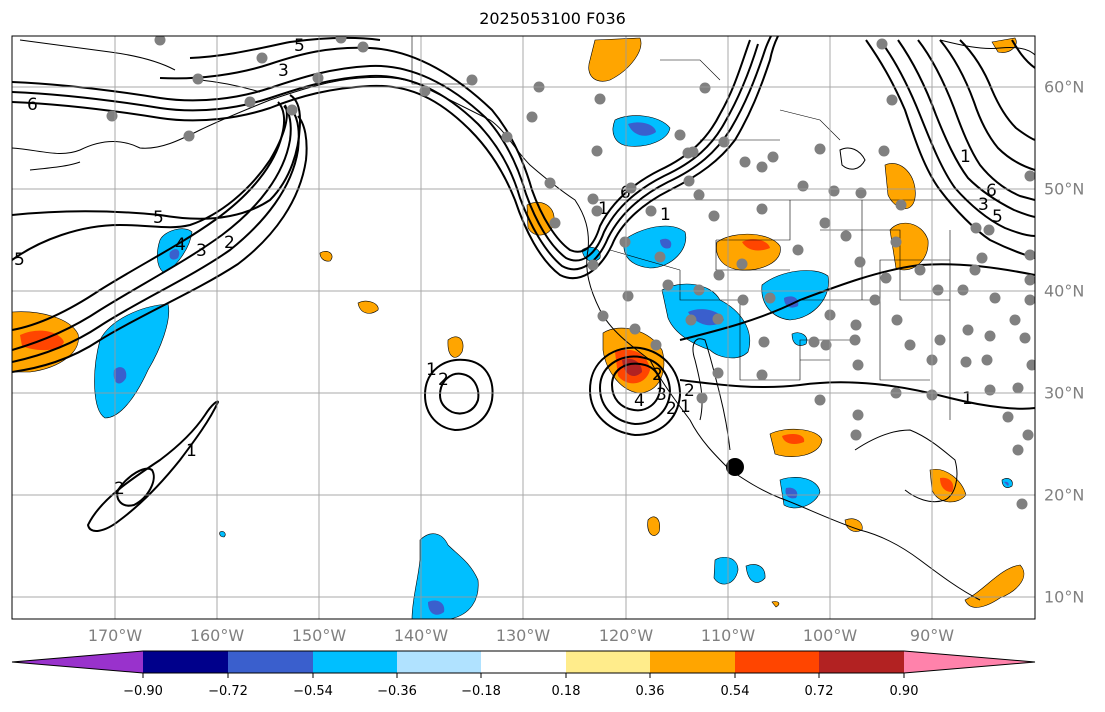  Describe the element at coordinates (481, 691) in the screenshot. I see `colorbar-tick-label: −0.18` at that location.